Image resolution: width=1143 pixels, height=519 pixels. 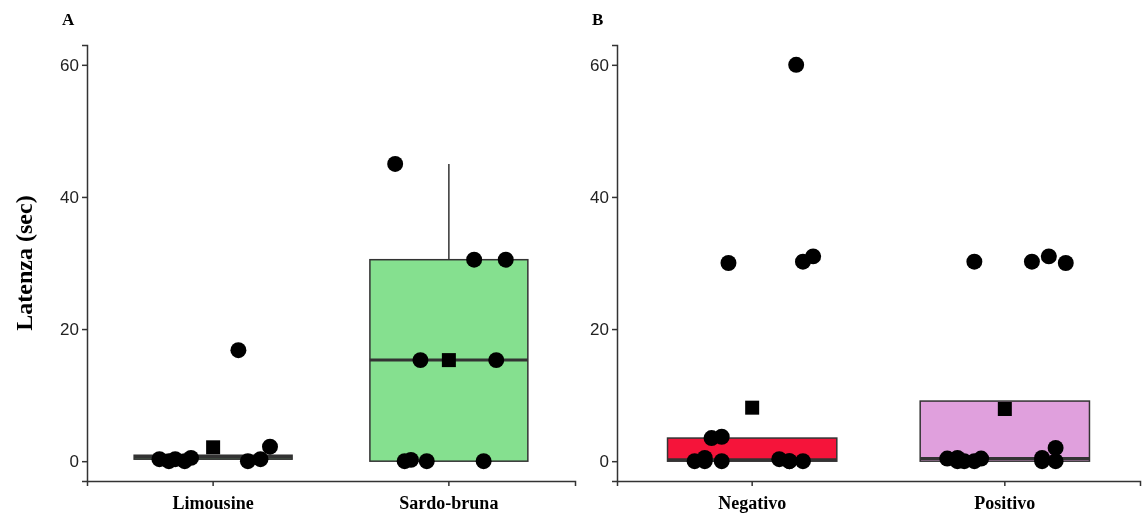 I want to click on x-tick-label: Positivo, so click(x=1005, y=502).